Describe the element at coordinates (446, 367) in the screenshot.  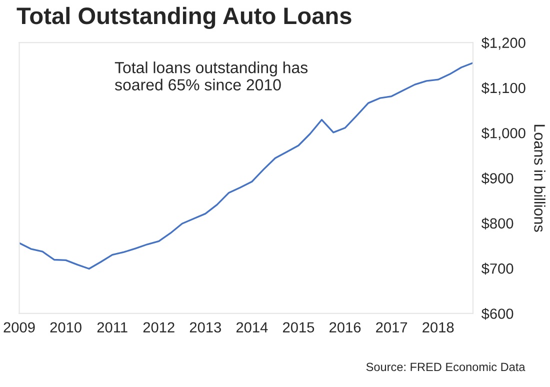
I see `source-note: Source: FRED Economic Data` at that location.